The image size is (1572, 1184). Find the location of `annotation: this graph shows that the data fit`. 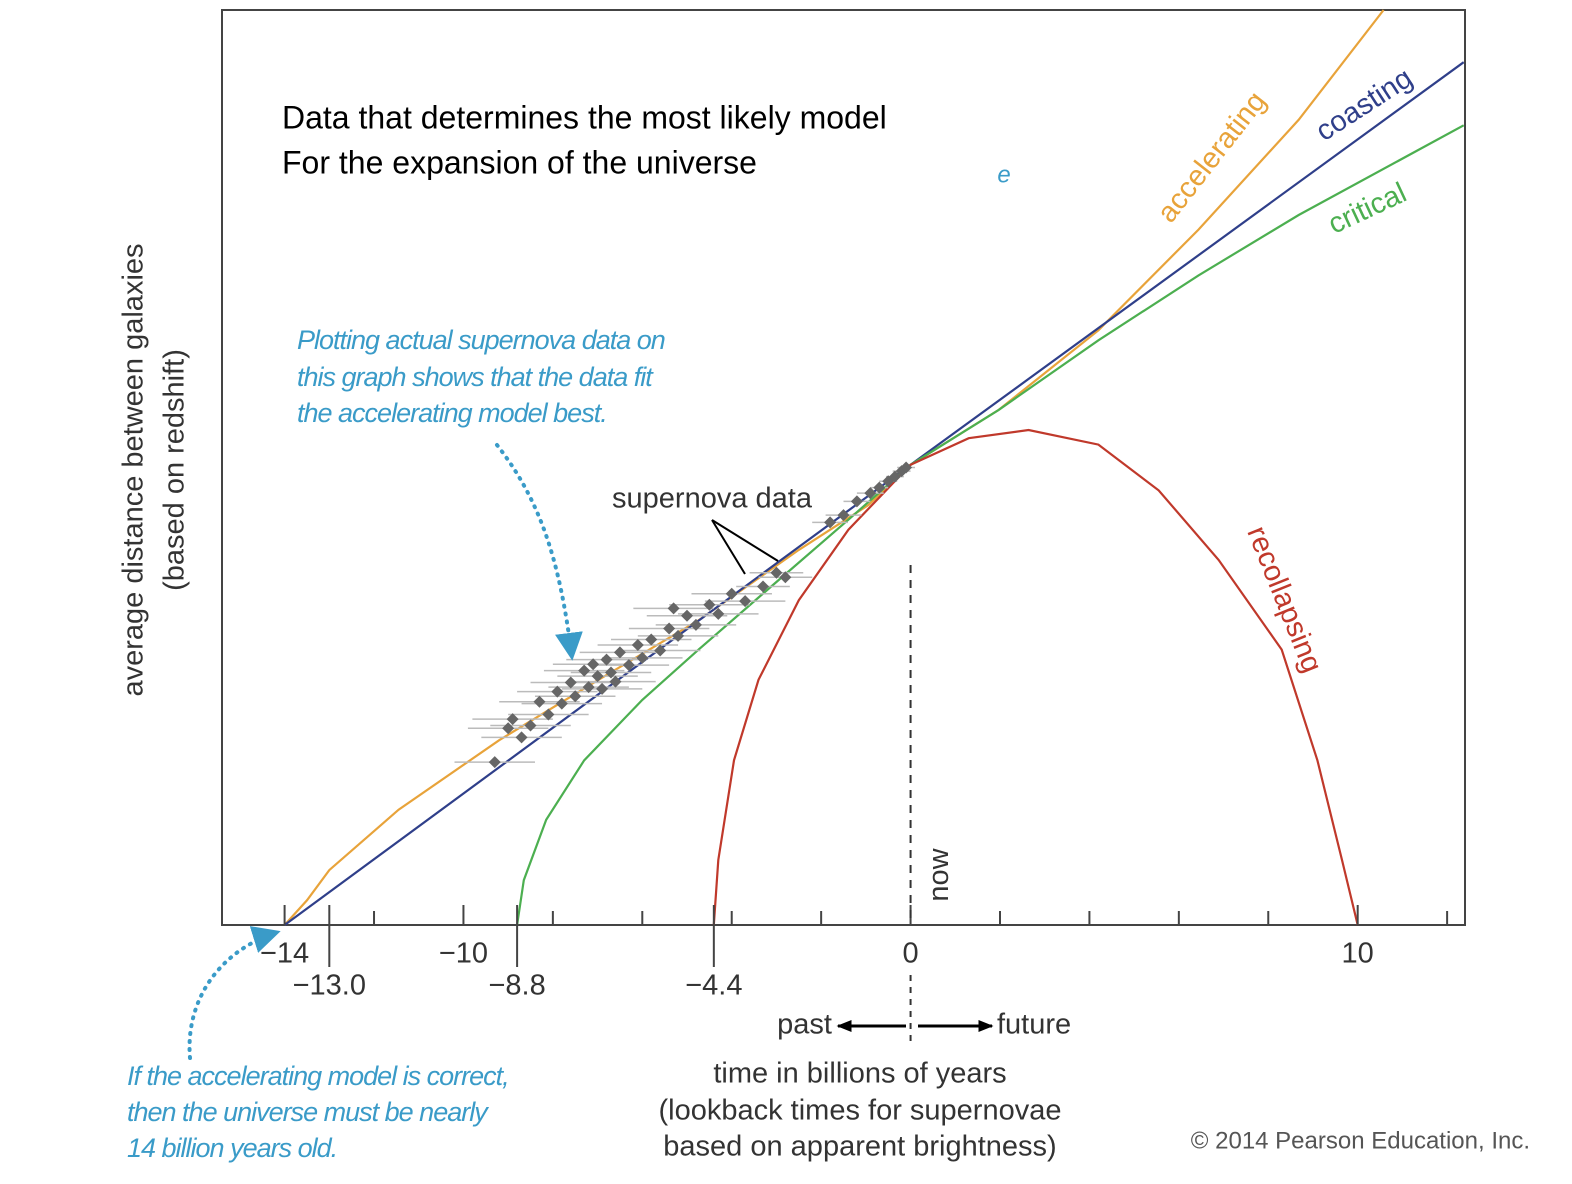

annotation: this graph shows that the data fit is located at coordinates (475, 377).